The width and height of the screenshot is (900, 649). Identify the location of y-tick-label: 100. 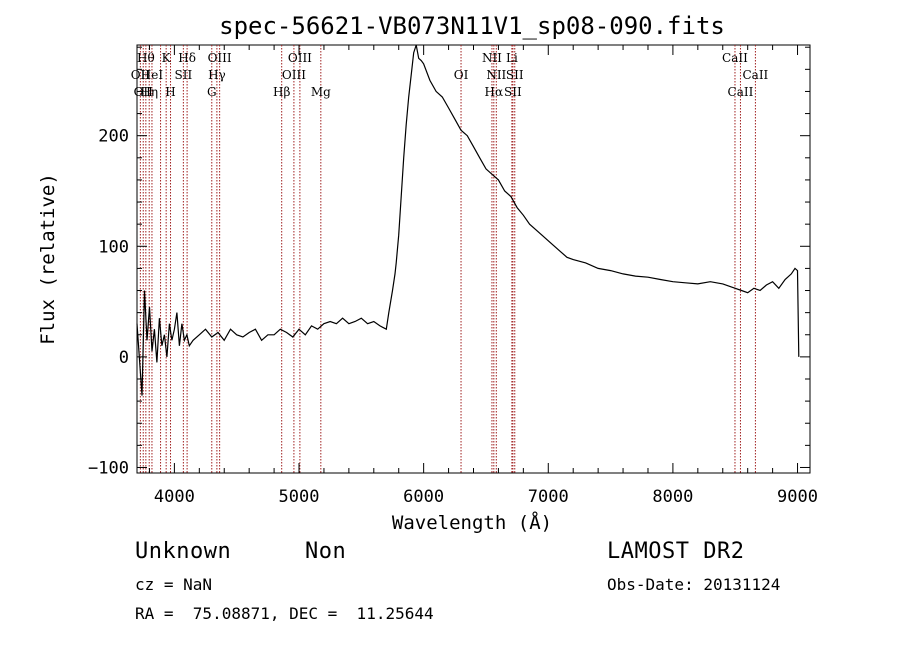
(113, 247).